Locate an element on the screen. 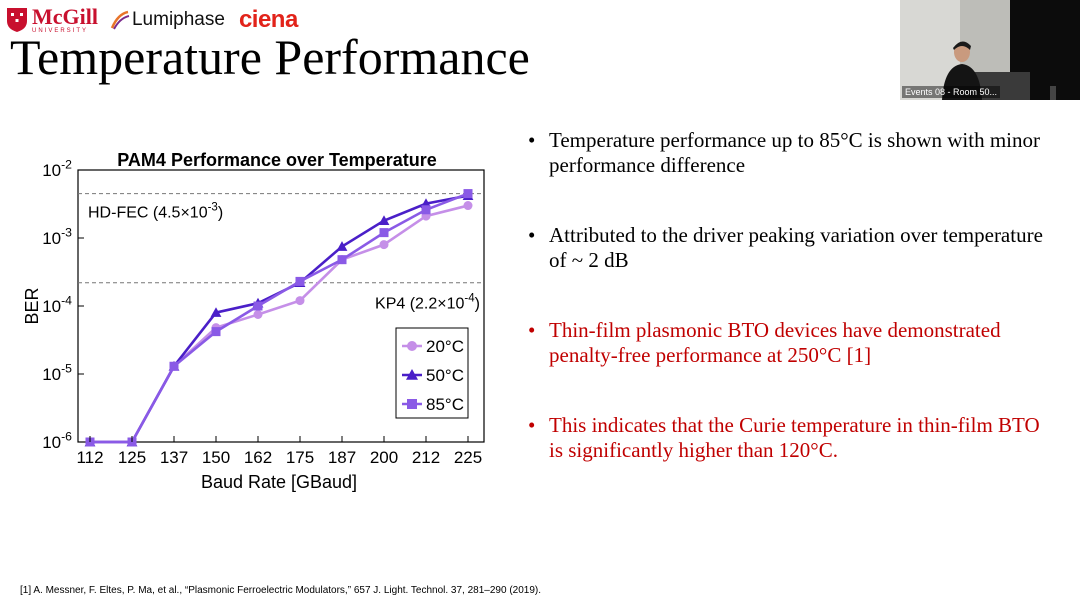 Image resolution: width=1080 pixels, height=608 pixels. y-tick-label-2: 10⁻⁴ is located at coordinates (57, 304).